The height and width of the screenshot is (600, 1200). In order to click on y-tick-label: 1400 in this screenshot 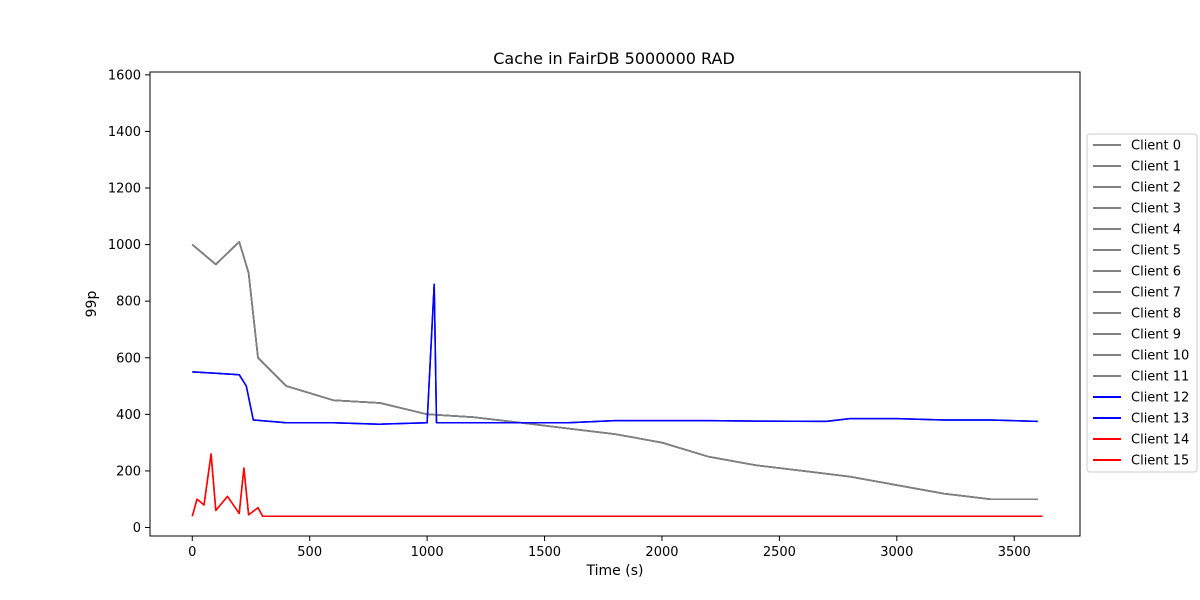, I will do `click(124, 132)`.